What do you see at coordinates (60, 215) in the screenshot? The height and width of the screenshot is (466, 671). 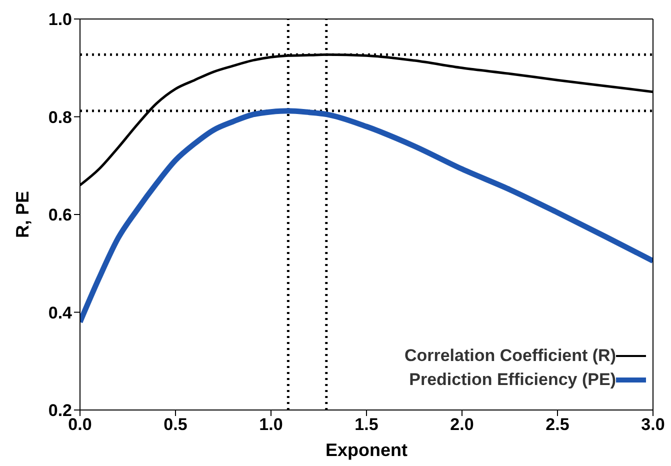 I see `y-tick-label: 0.6` at bounding box center [60, 215].